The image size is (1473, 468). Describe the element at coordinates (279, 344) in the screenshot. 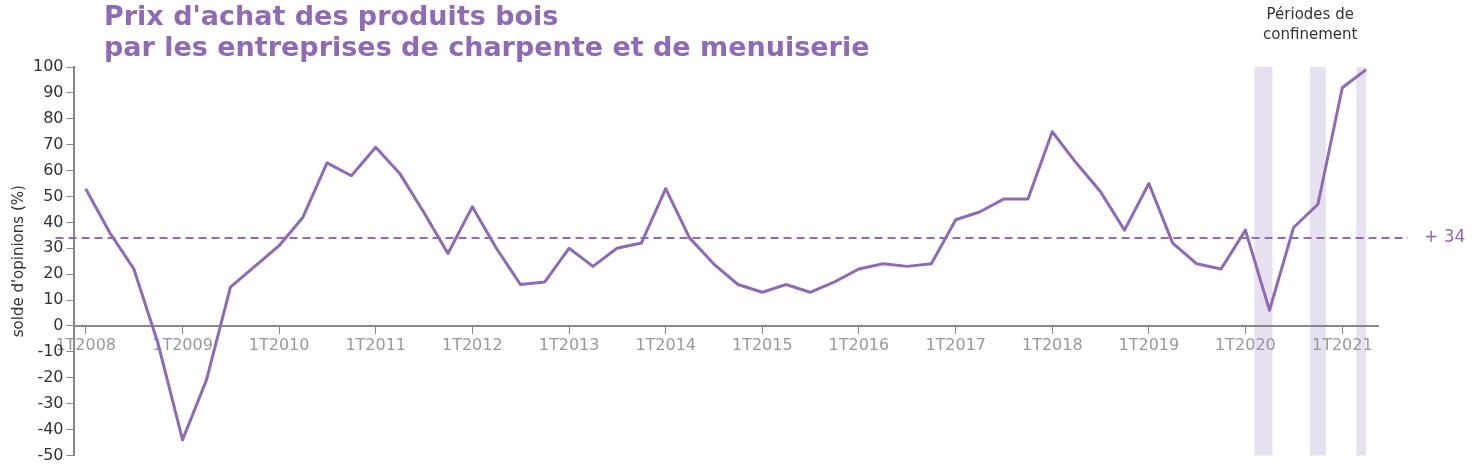

I see `x-tick-label: 1T2010` at that location.